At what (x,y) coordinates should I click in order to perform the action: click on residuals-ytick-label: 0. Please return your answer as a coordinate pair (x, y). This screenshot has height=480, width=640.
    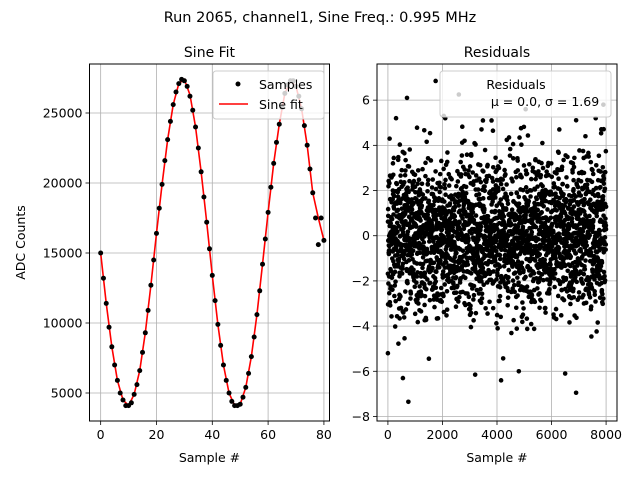
    Looking at the image, I should click on (366, 235).